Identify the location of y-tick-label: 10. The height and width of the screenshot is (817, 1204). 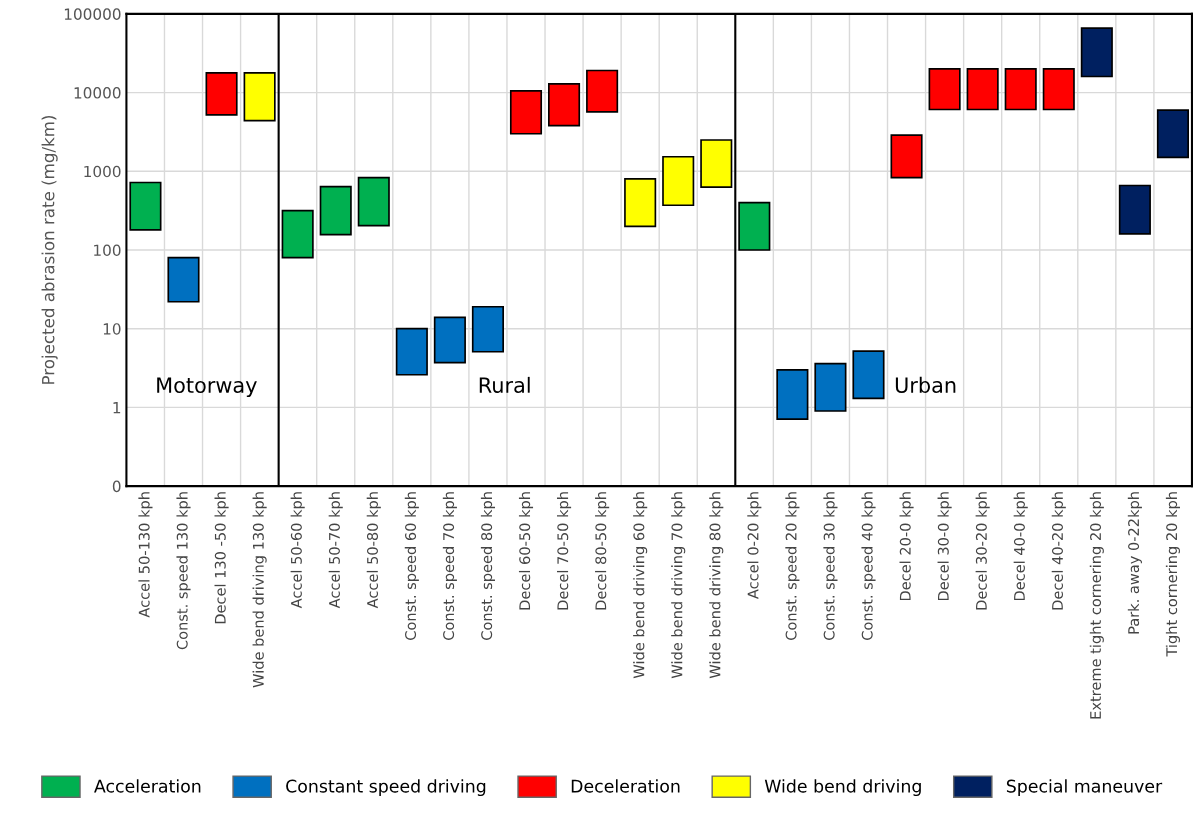
(112, 329).